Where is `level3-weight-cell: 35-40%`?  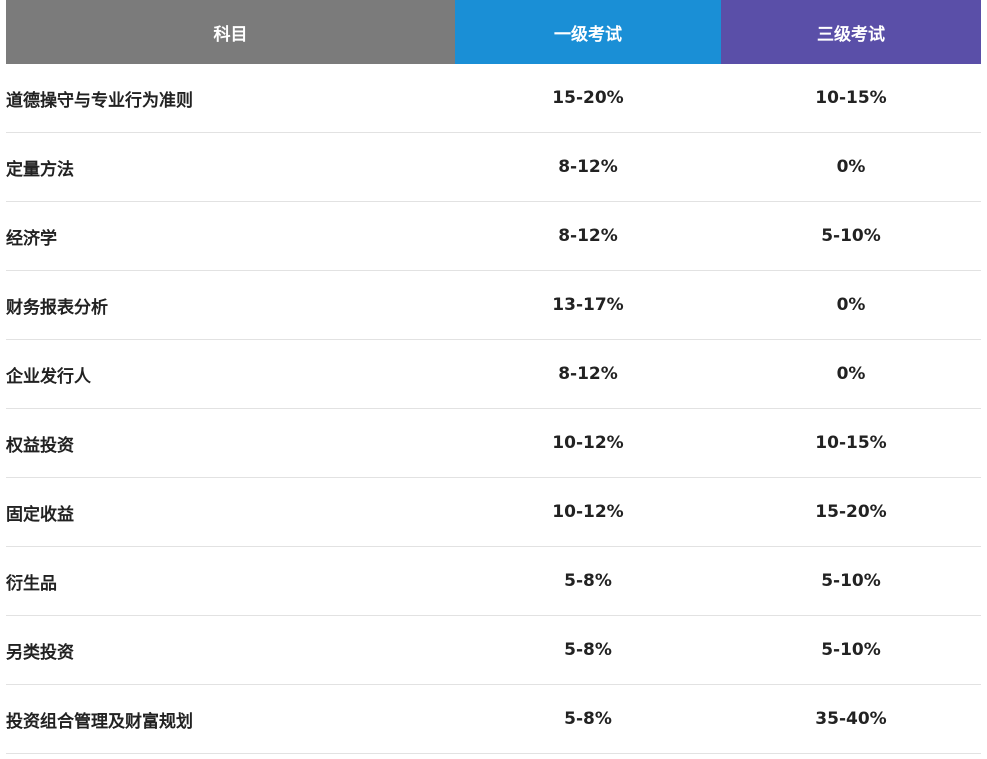 level3-weight-cell: 35-40% is located at coordinates (851, 719).